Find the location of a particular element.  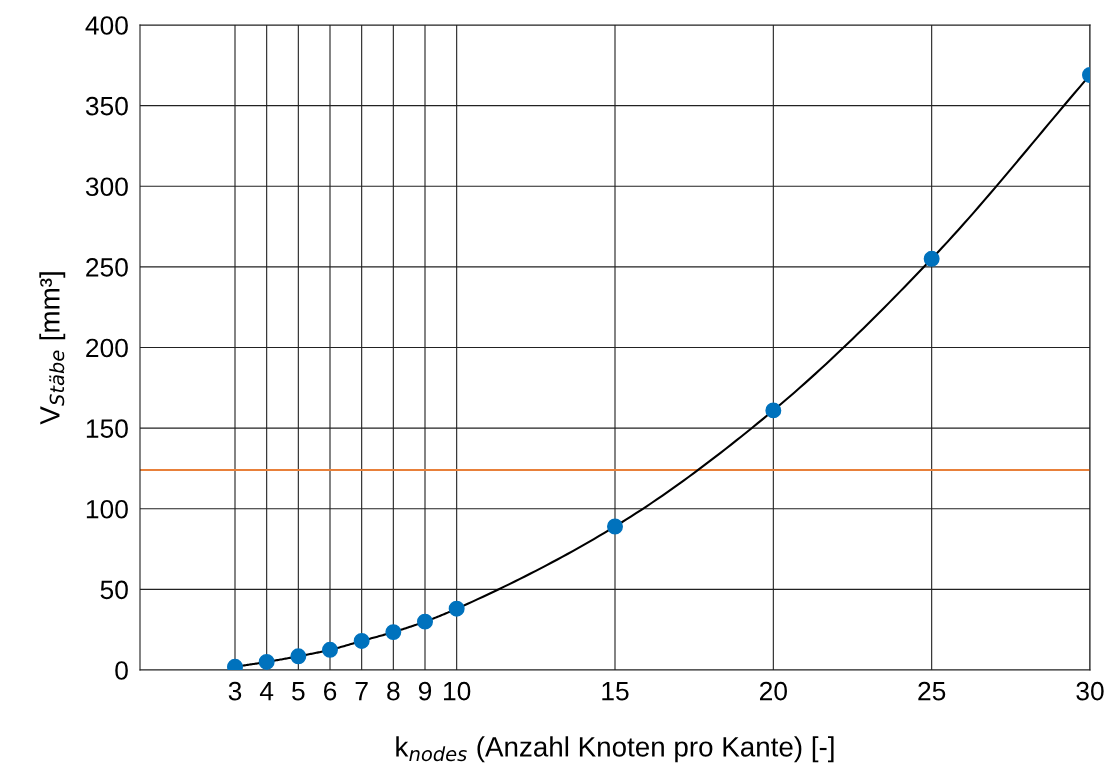

y-tick-label: 150 is located at coordinates (107, 428).